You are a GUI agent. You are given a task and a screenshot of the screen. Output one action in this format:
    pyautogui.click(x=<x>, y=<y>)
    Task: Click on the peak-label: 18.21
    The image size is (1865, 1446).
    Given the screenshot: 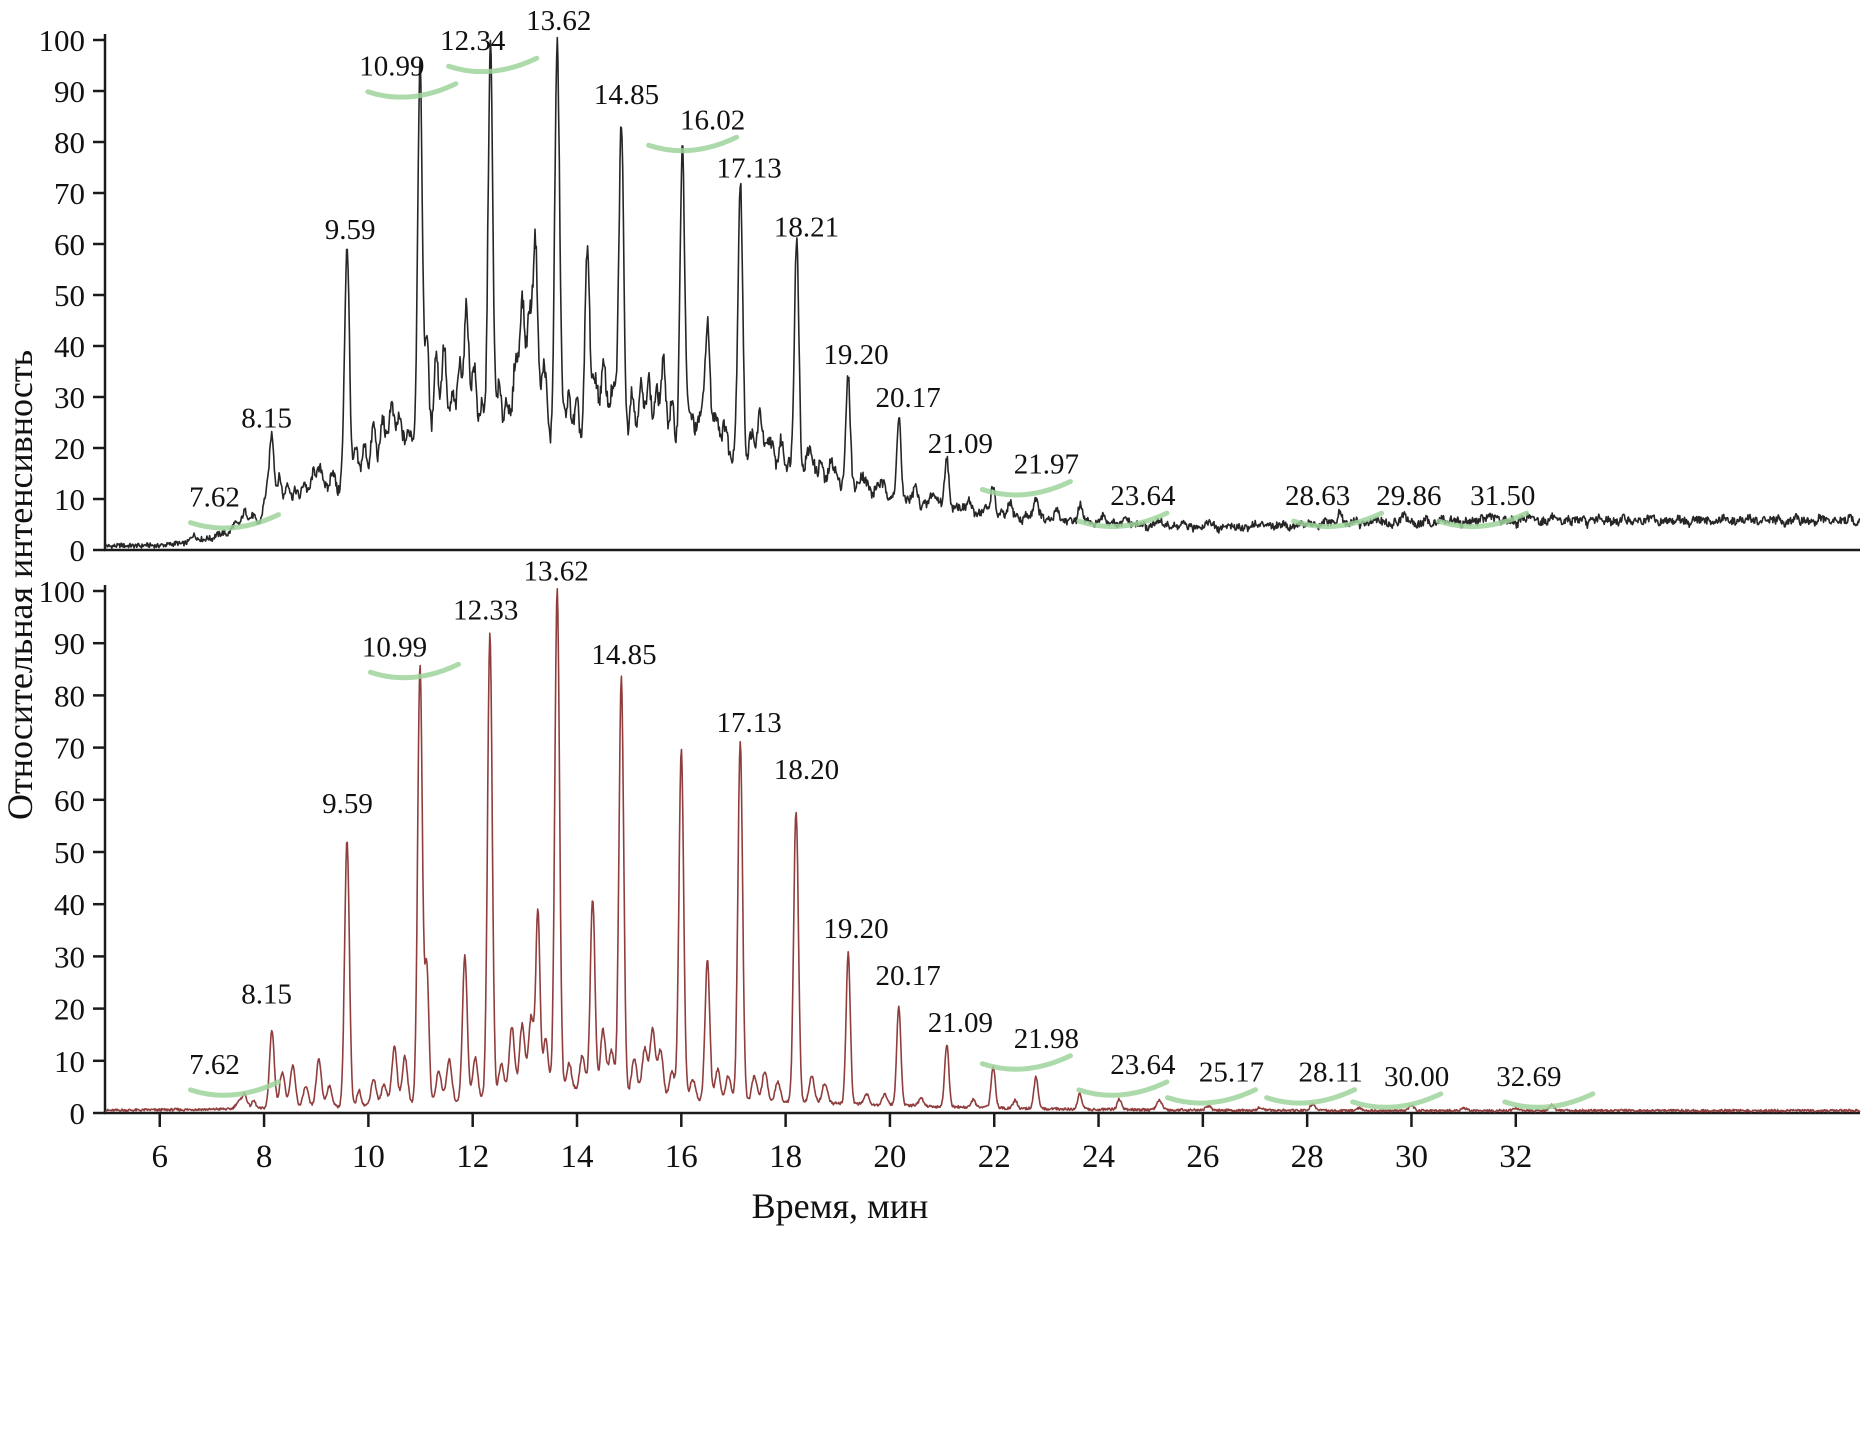 What is the action you would take?
    pyautogui.click(x=806, y=227)
    